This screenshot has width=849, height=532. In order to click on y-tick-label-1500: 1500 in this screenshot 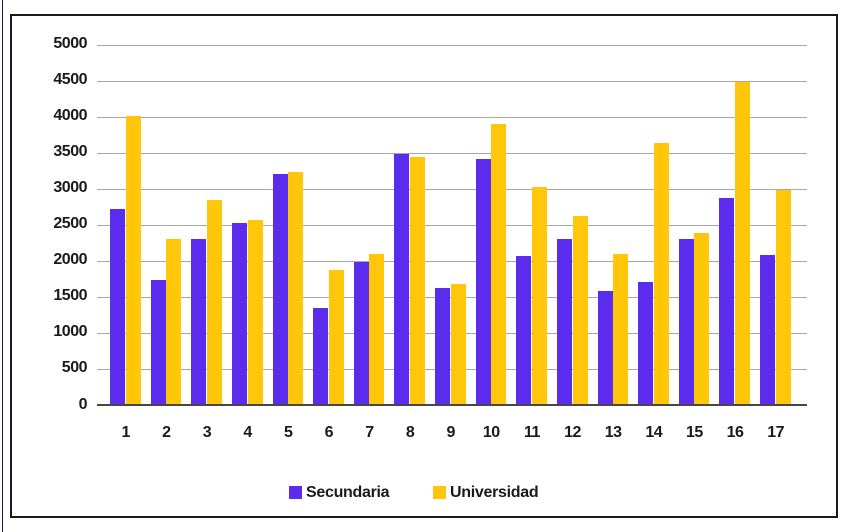, I will do `click(70, 296)`.